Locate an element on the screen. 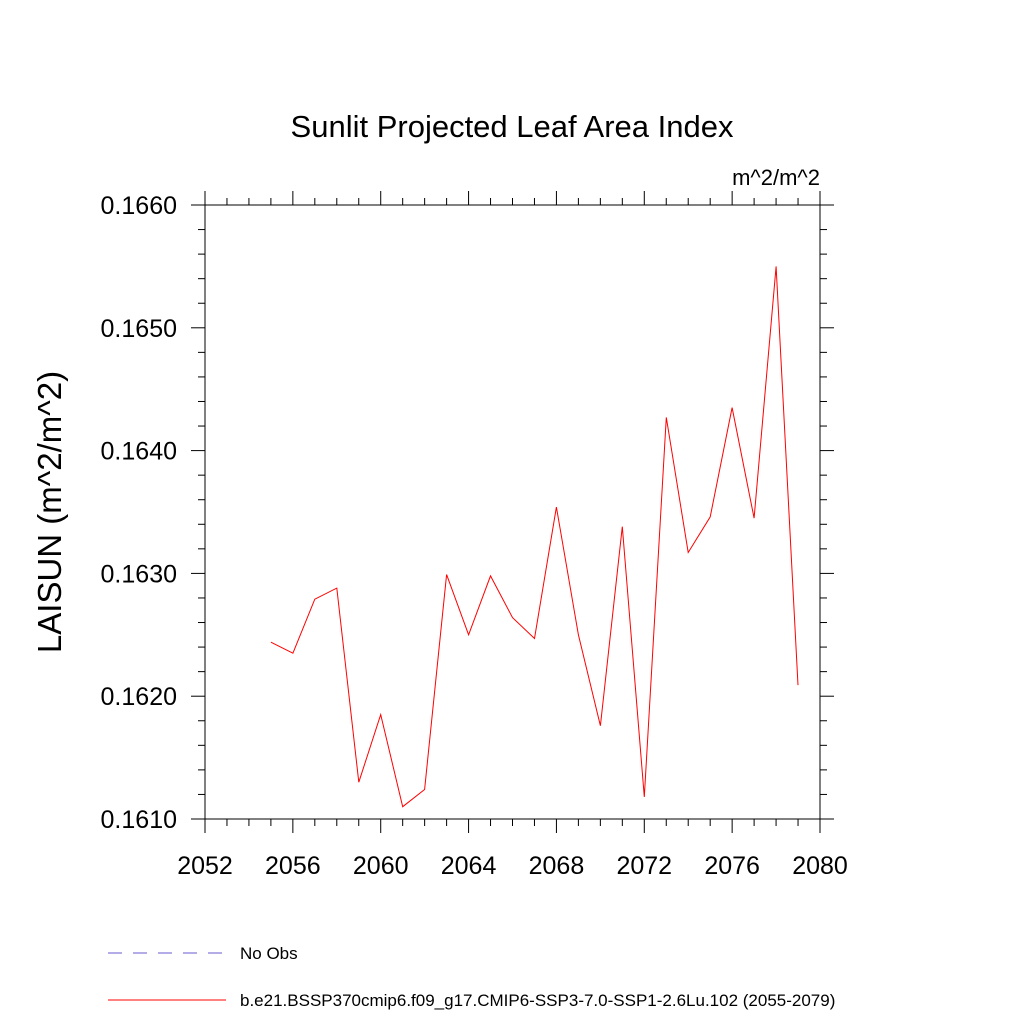 This screenshot has height=1024, width=1024. y-tick-label: 0.1650 is located at coordinates (139, 329).